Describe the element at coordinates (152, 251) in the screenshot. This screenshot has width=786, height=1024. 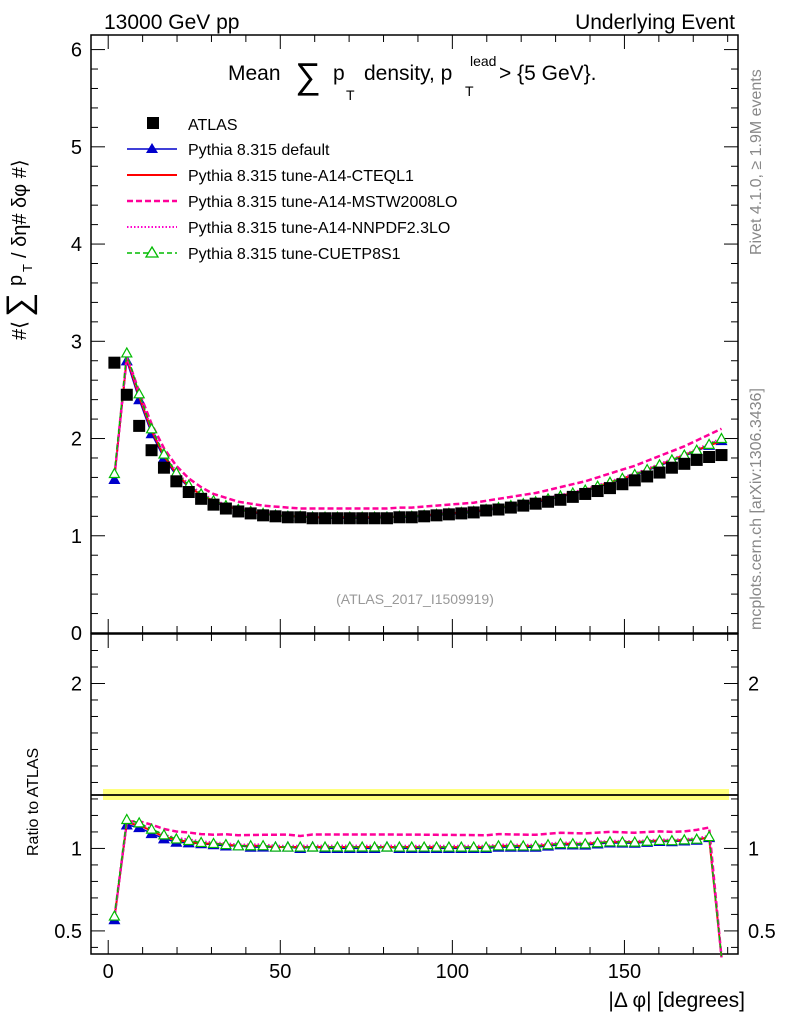
I see `legend-marker-cuetp8s1` at that location.